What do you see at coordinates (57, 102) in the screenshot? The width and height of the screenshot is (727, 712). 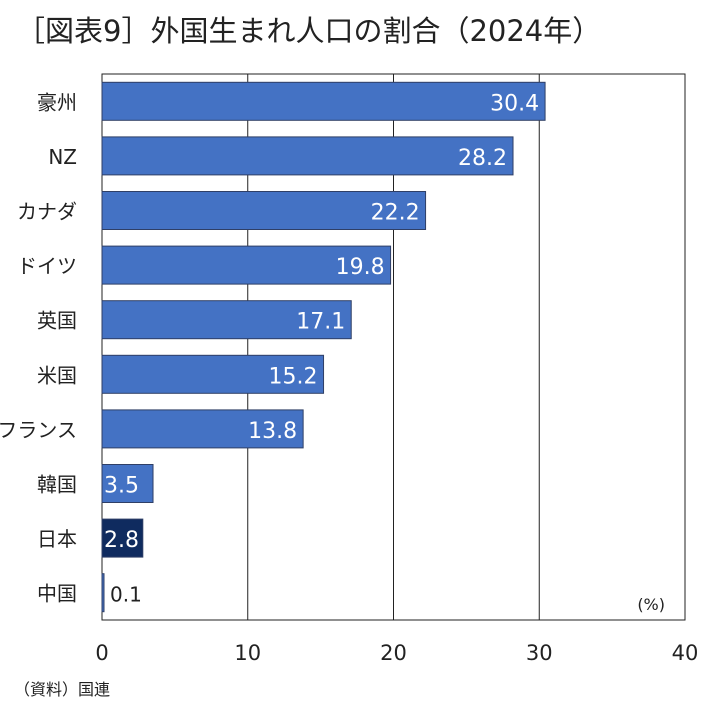 I see `category-label: 豪州` at bounding box center [57, 102].